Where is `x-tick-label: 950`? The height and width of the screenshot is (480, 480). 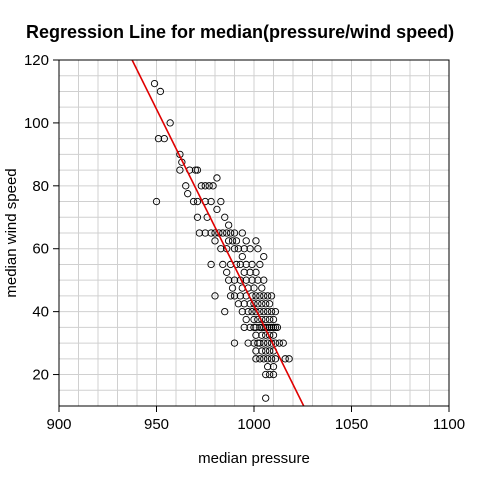 x-tick-label: 950 is located at coordinates (156, 424).